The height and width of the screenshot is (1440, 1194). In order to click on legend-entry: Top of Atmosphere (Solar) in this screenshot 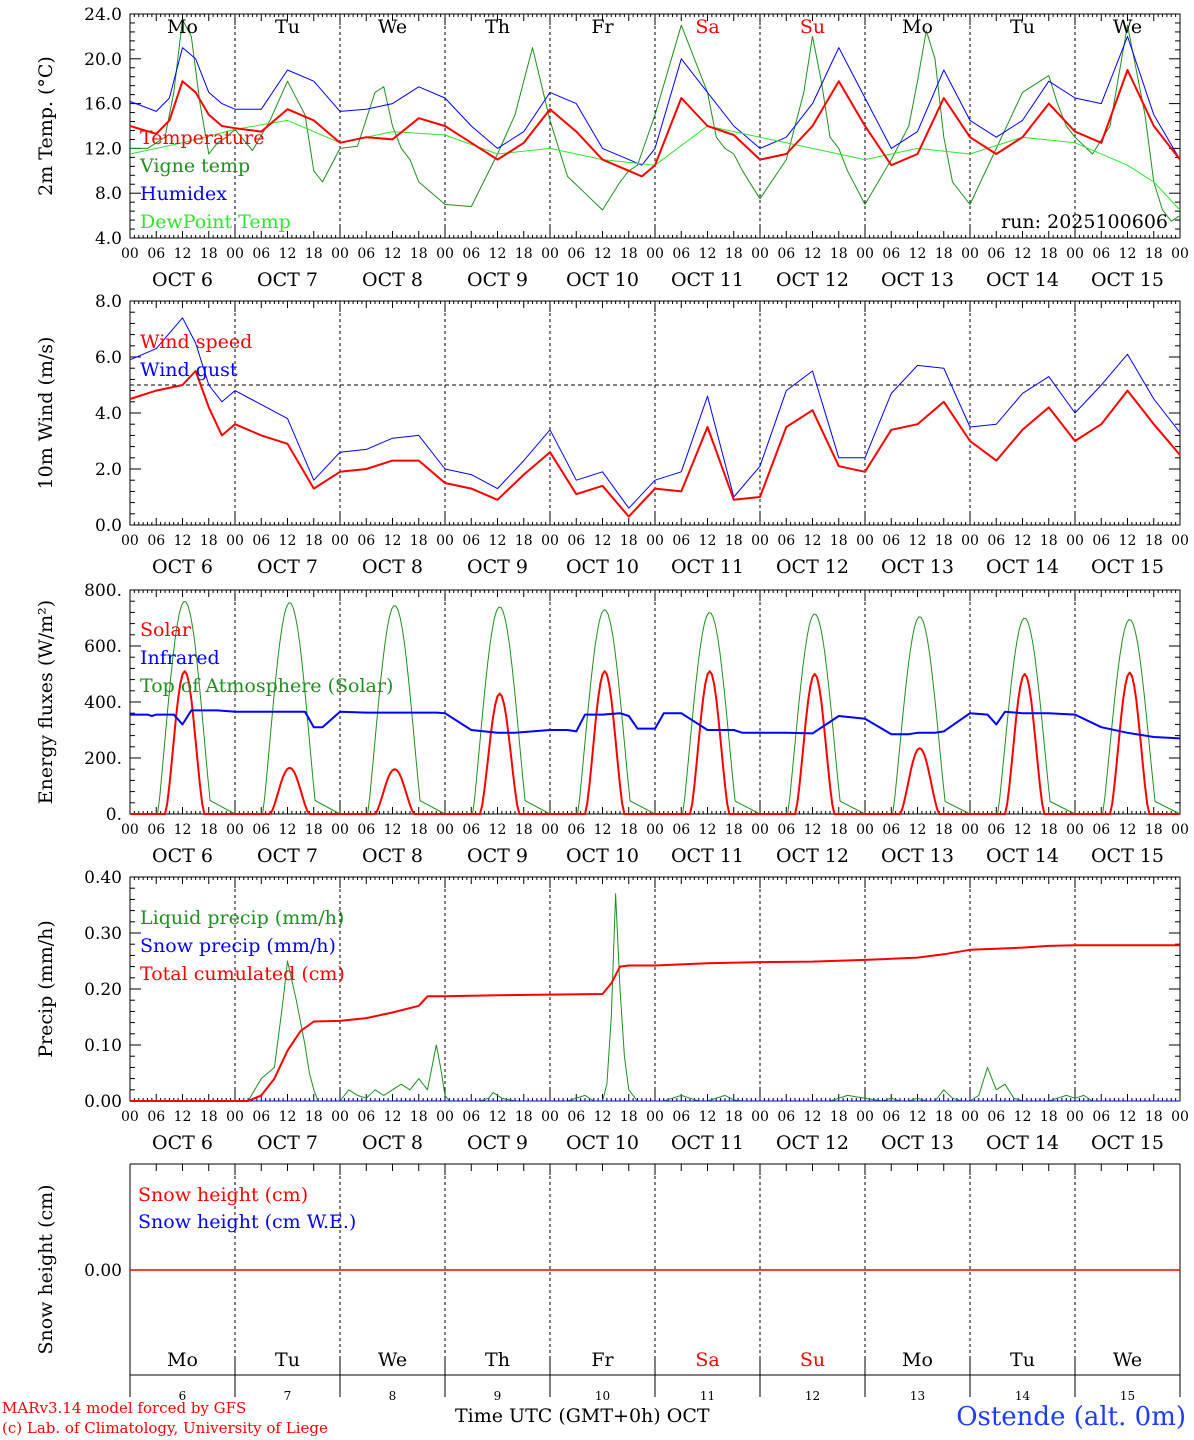, I will do `click(266, 686)`.